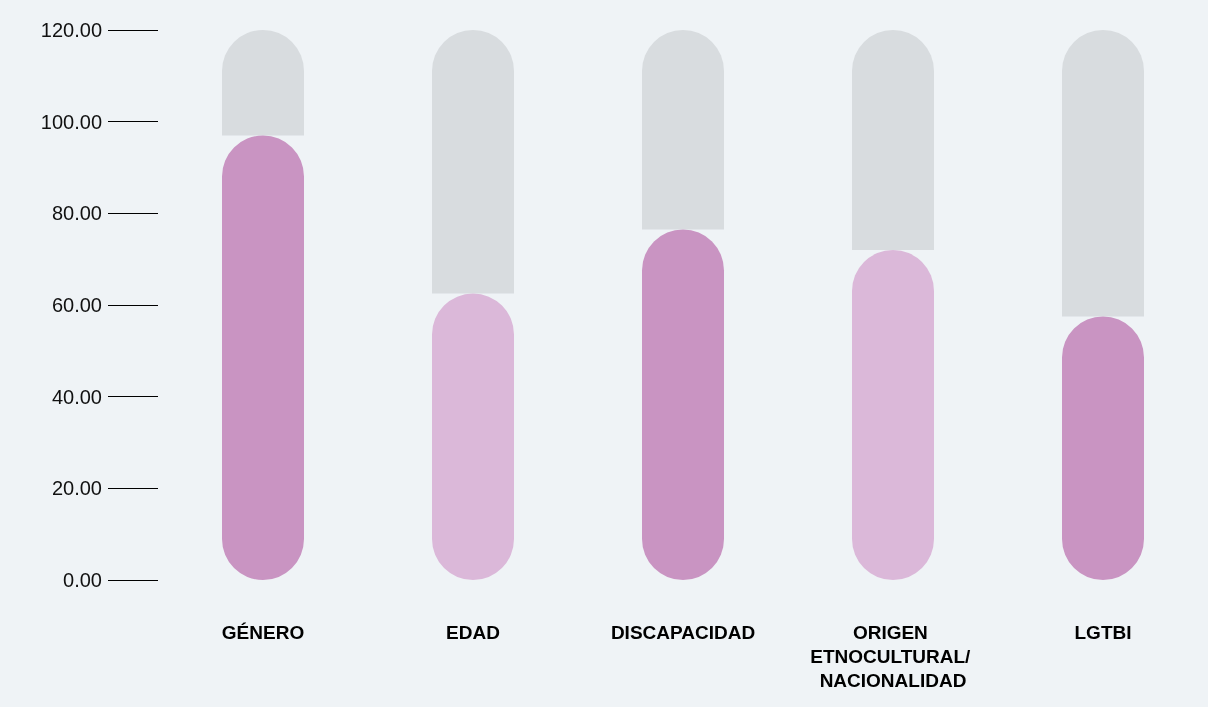  What do you see at coordinates (683, 632) in the screenshot?
I see `x-tick-label: DISCAPACIDAD` at bounding box center [683, 632].